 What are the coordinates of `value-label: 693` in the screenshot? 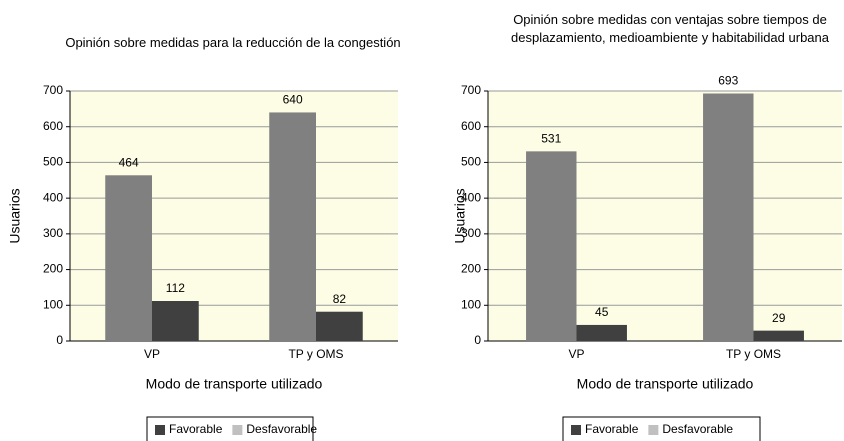 It's located at (728, 81).